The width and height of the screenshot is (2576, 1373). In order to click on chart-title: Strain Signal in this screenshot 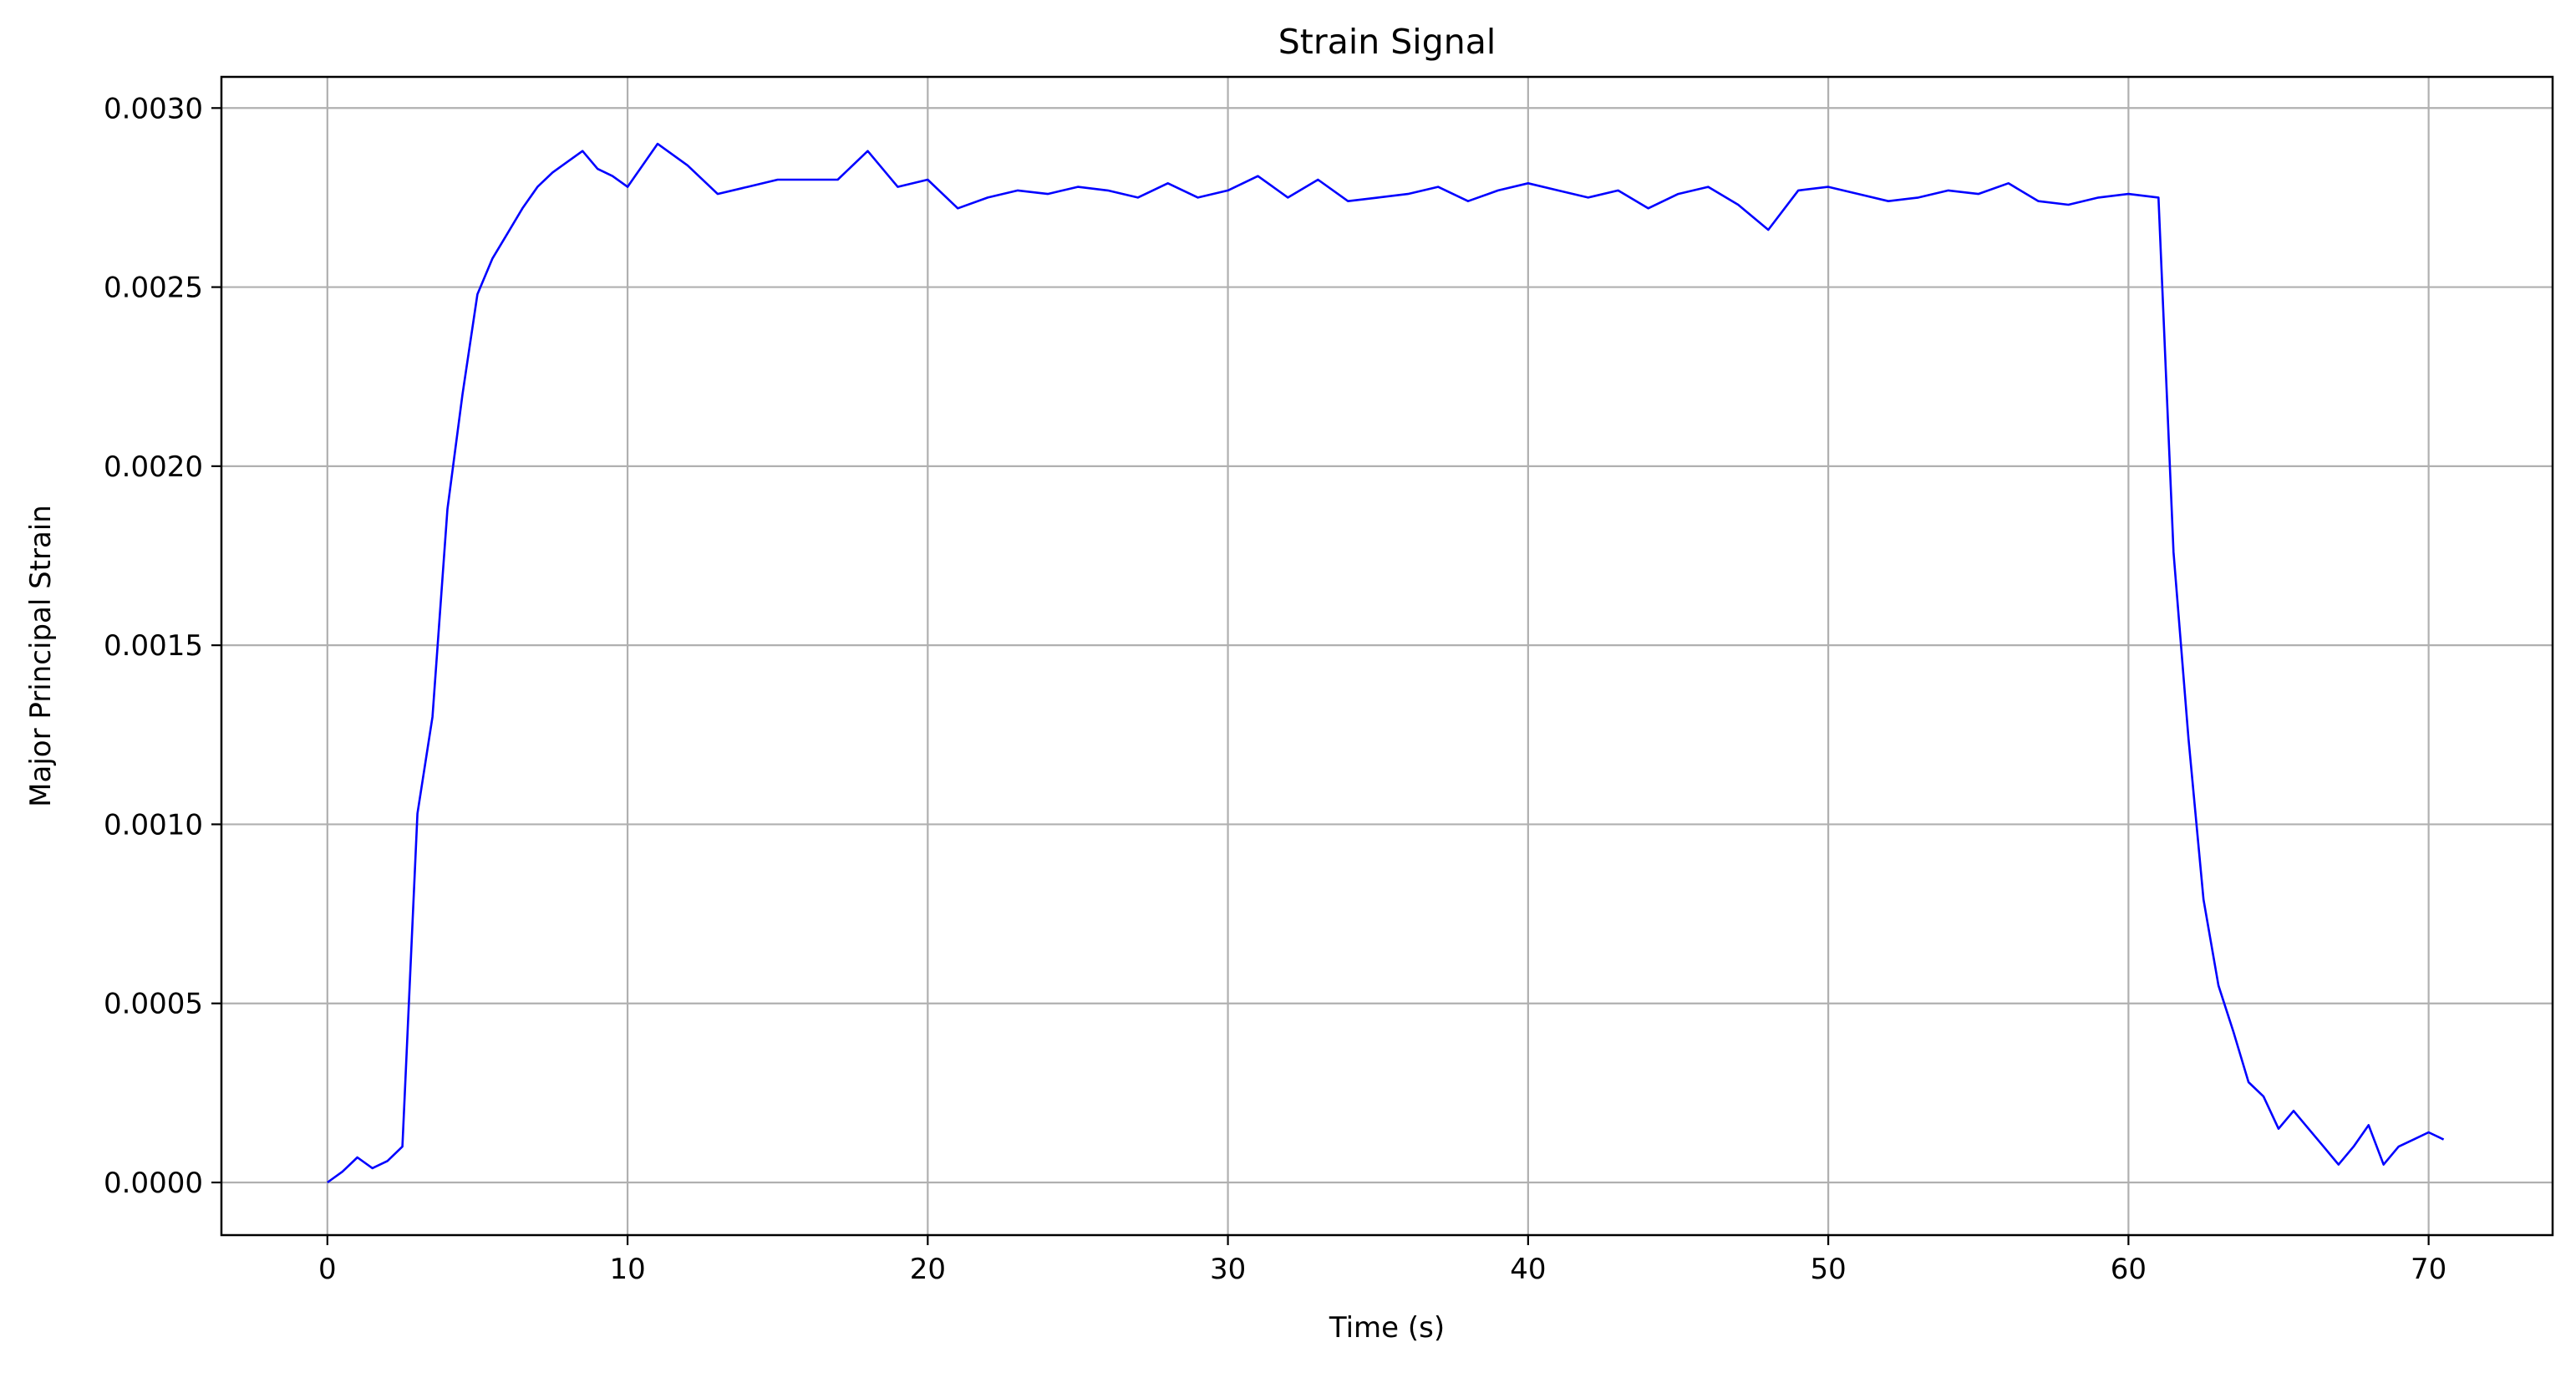, I will do `click(1387, 42)`.